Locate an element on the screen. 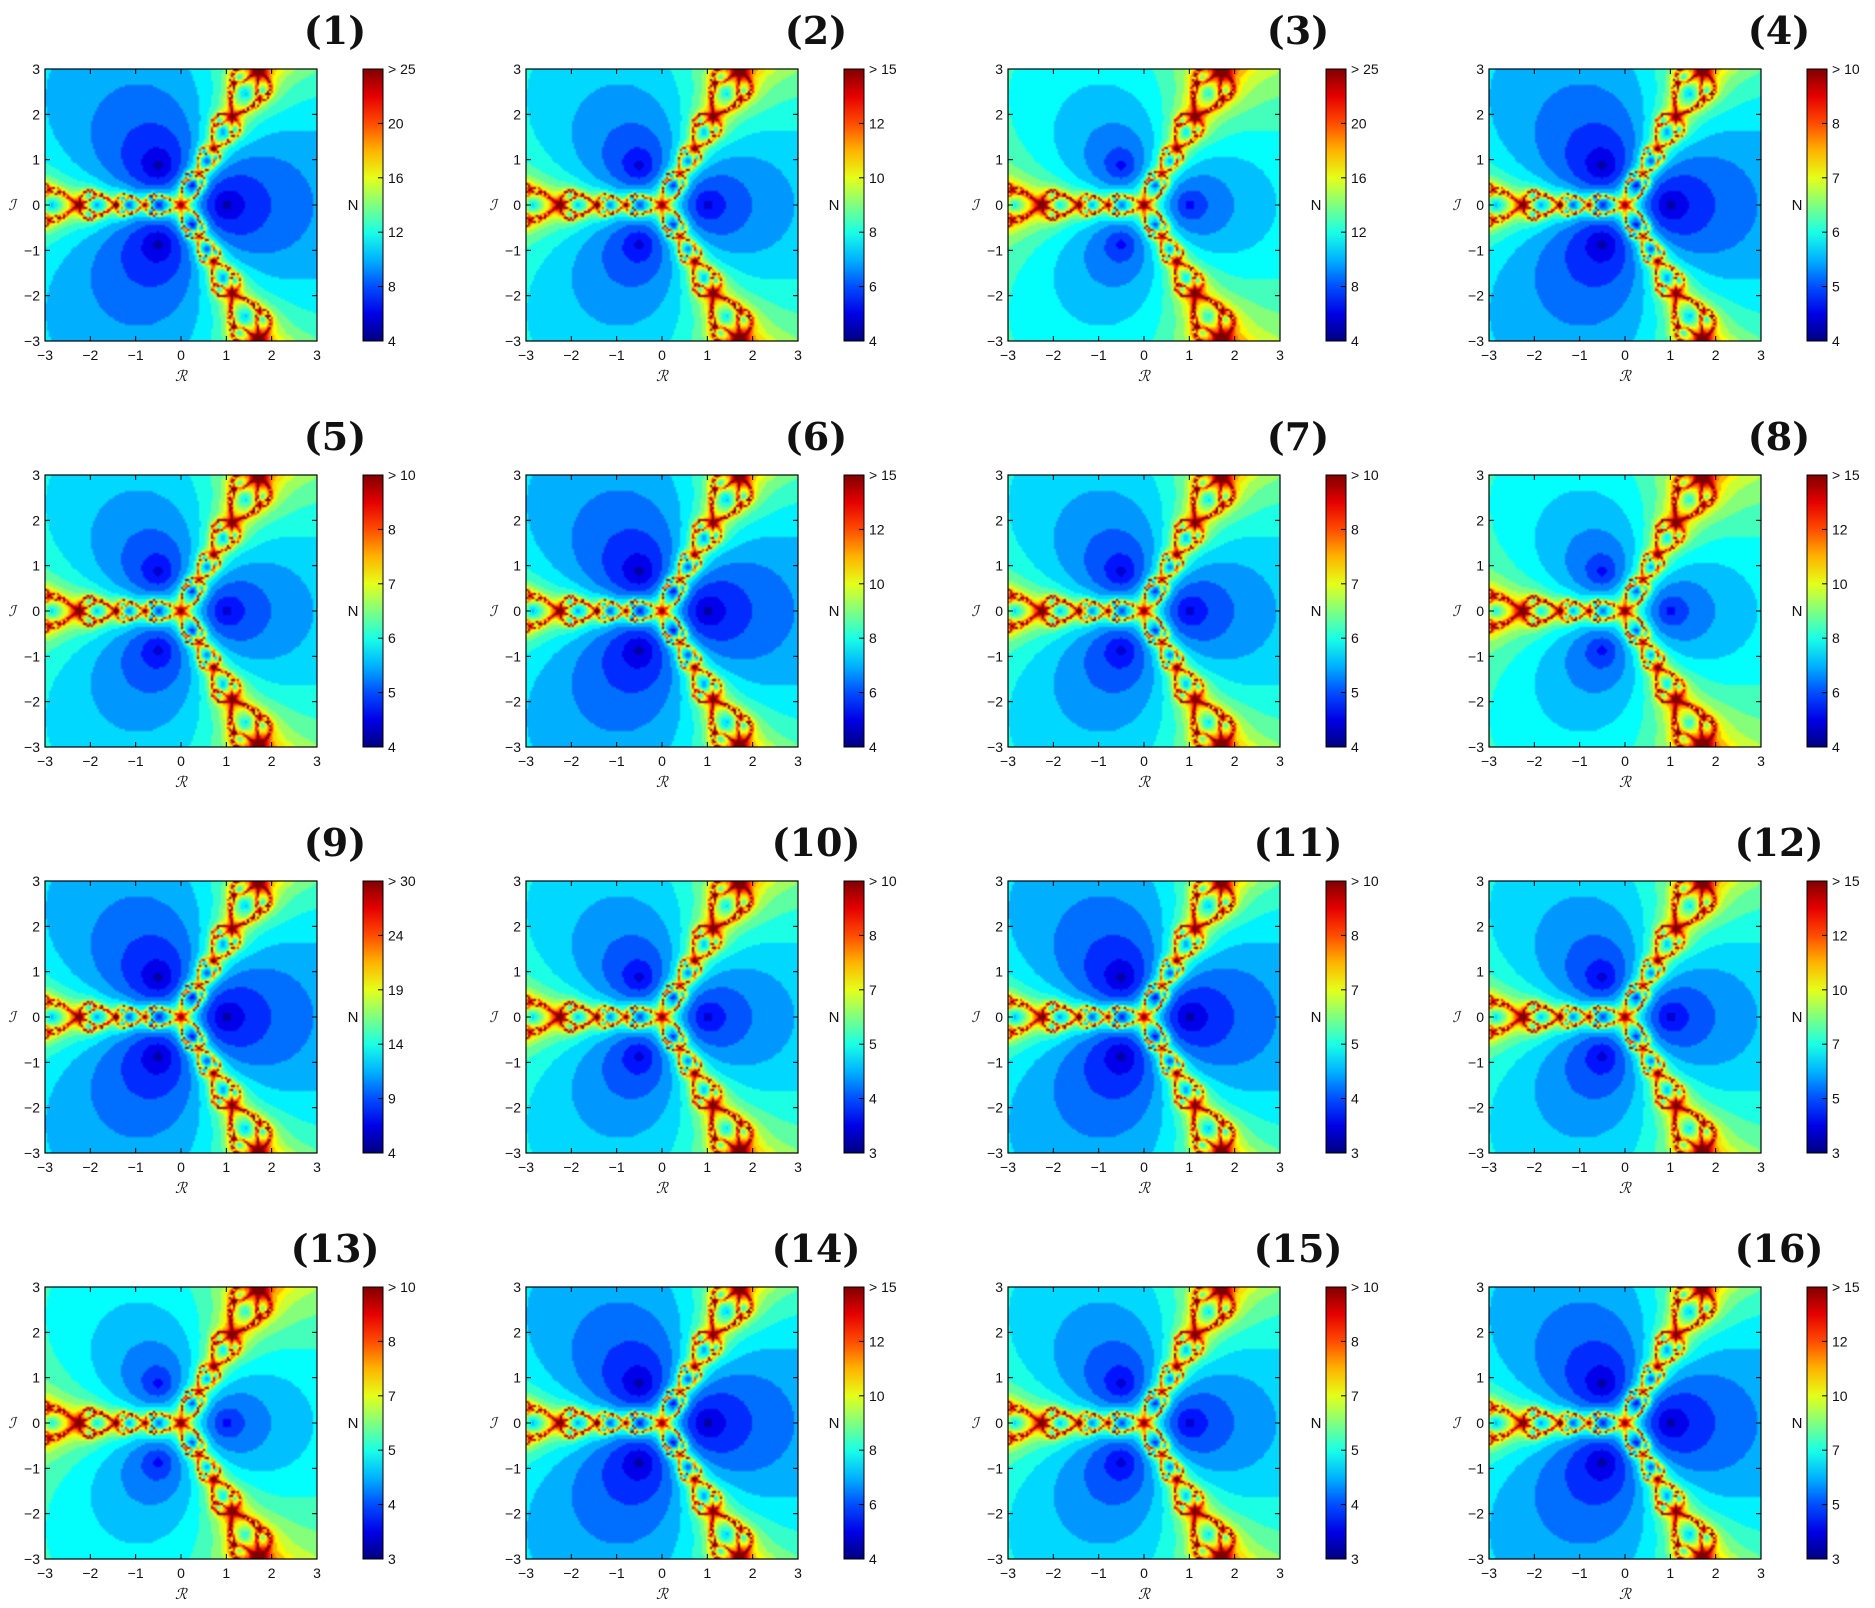  x-tick-label: −3 is located at coordinates (1008, 1167).